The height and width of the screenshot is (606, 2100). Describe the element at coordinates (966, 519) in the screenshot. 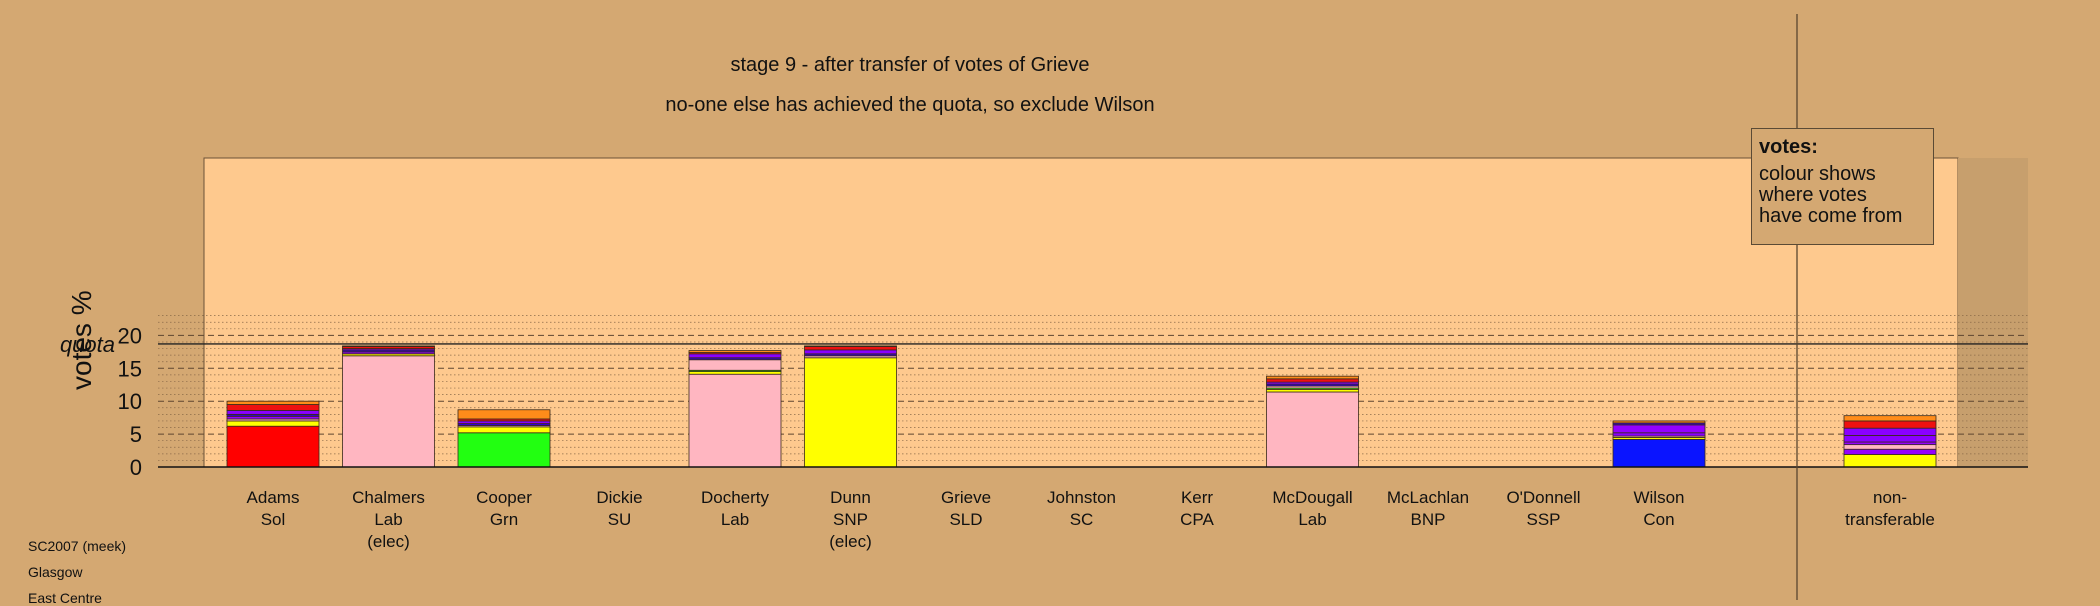

I see `candidate-party: SLD` at that location.